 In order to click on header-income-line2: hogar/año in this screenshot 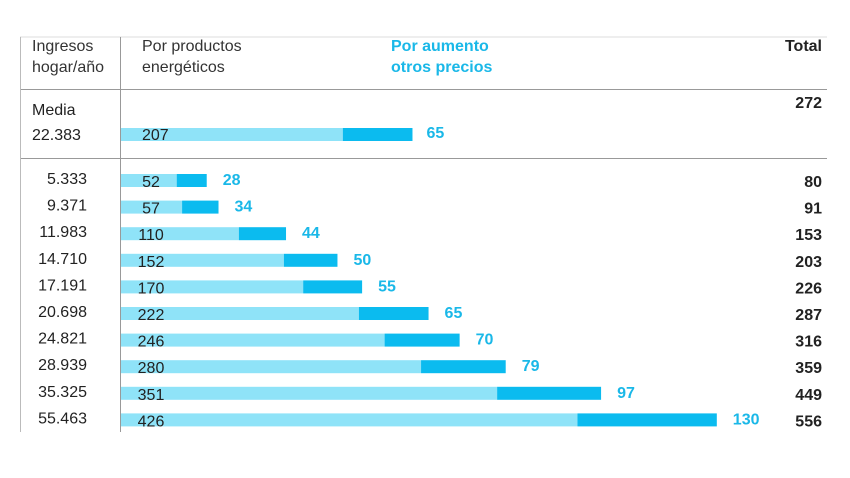, I will do `click(68, 67)`.